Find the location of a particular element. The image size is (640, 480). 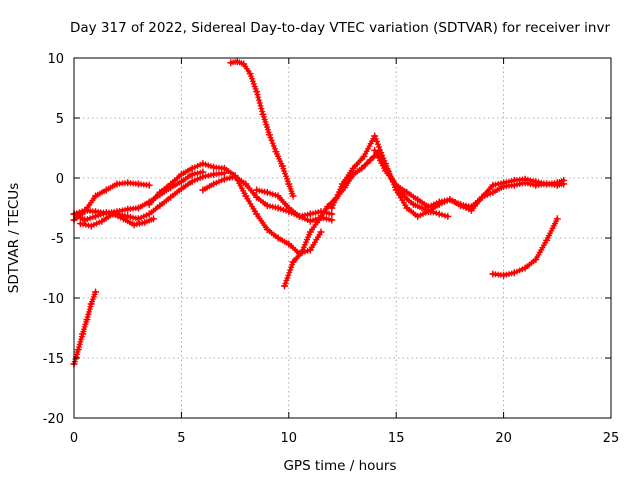

x-tick-label: 25 is located at coordinates (611, 438).